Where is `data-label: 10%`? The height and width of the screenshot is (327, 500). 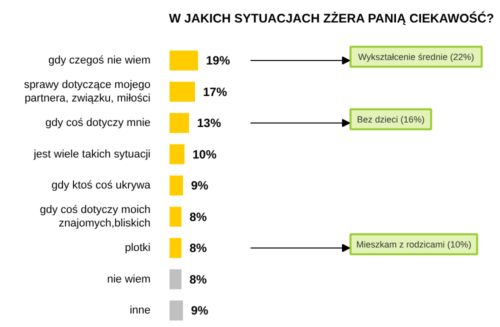 data-label: 10% is located at coordinates (204, 154).